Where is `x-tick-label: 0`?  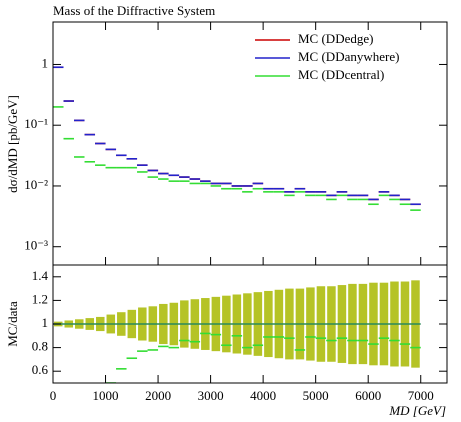
x-tick-label: 0 is located at coordinates (53, 395).